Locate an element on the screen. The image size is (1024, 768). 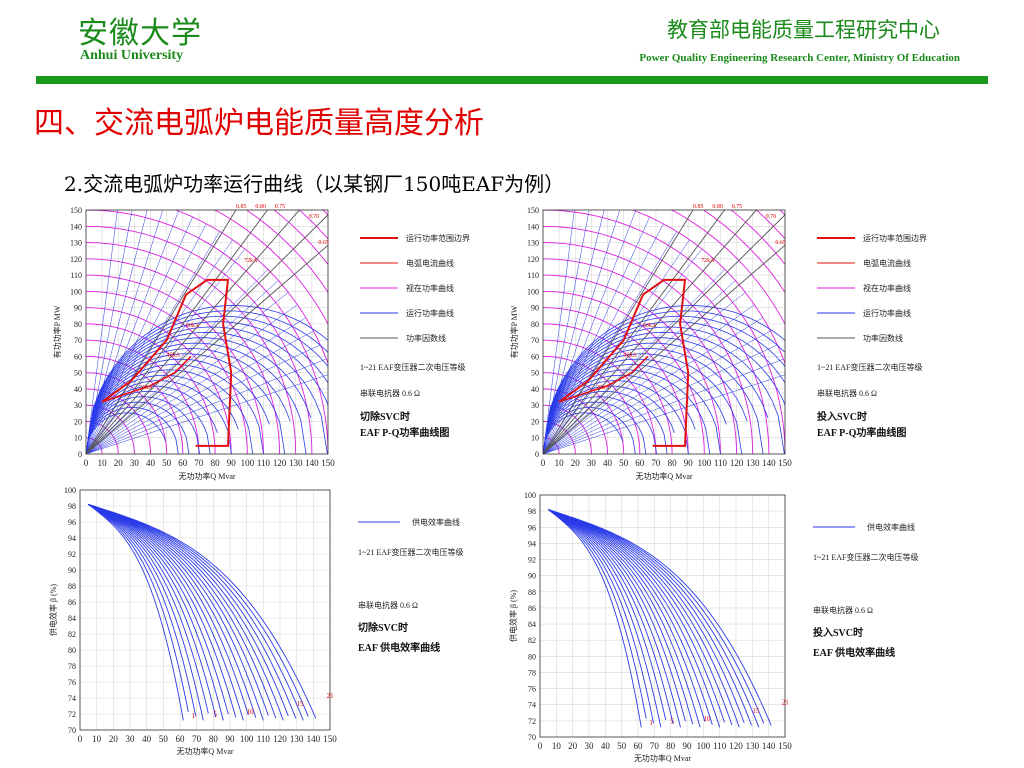
x-tick-label: 60 is located at coordinates (181, 739).